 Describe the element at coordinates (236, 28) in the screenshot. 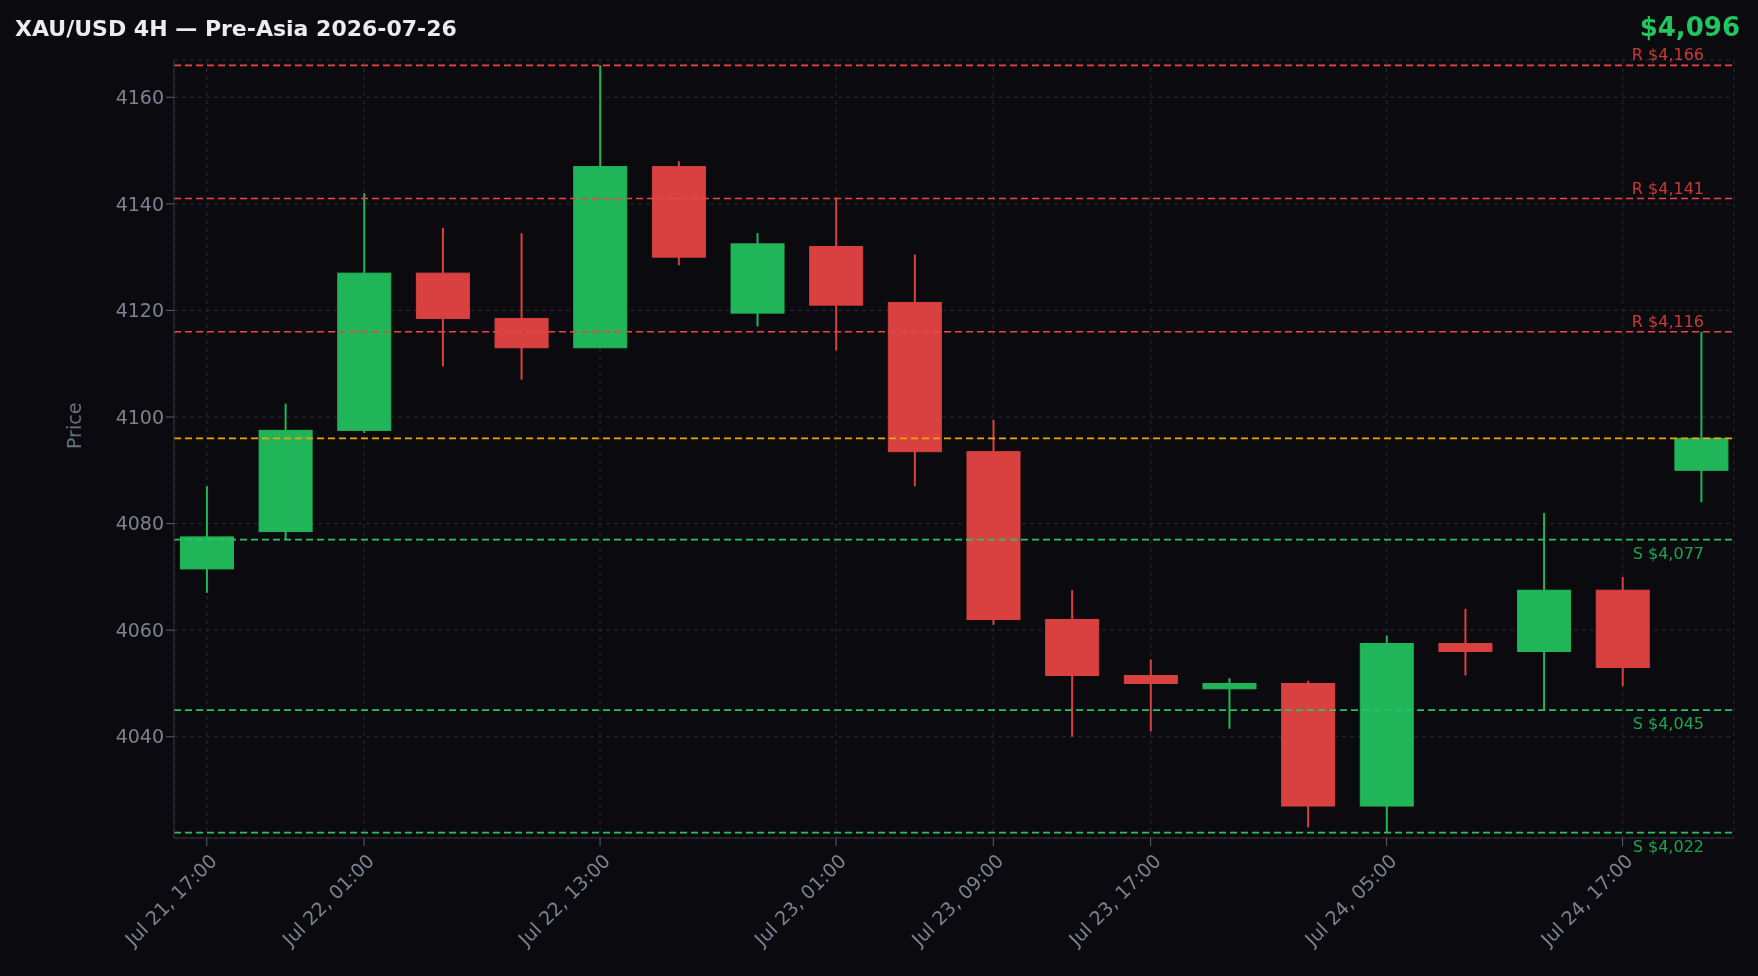

I see `chart-title: XAU/USD 4H — Pre-Asia 2026-07-26` at that location.